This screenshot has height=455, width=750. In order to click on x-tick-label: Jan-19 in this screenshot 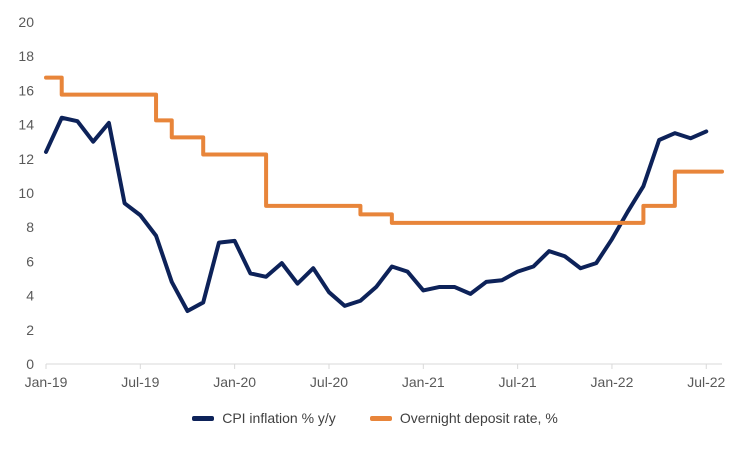, I will do `click(46, 382)`.